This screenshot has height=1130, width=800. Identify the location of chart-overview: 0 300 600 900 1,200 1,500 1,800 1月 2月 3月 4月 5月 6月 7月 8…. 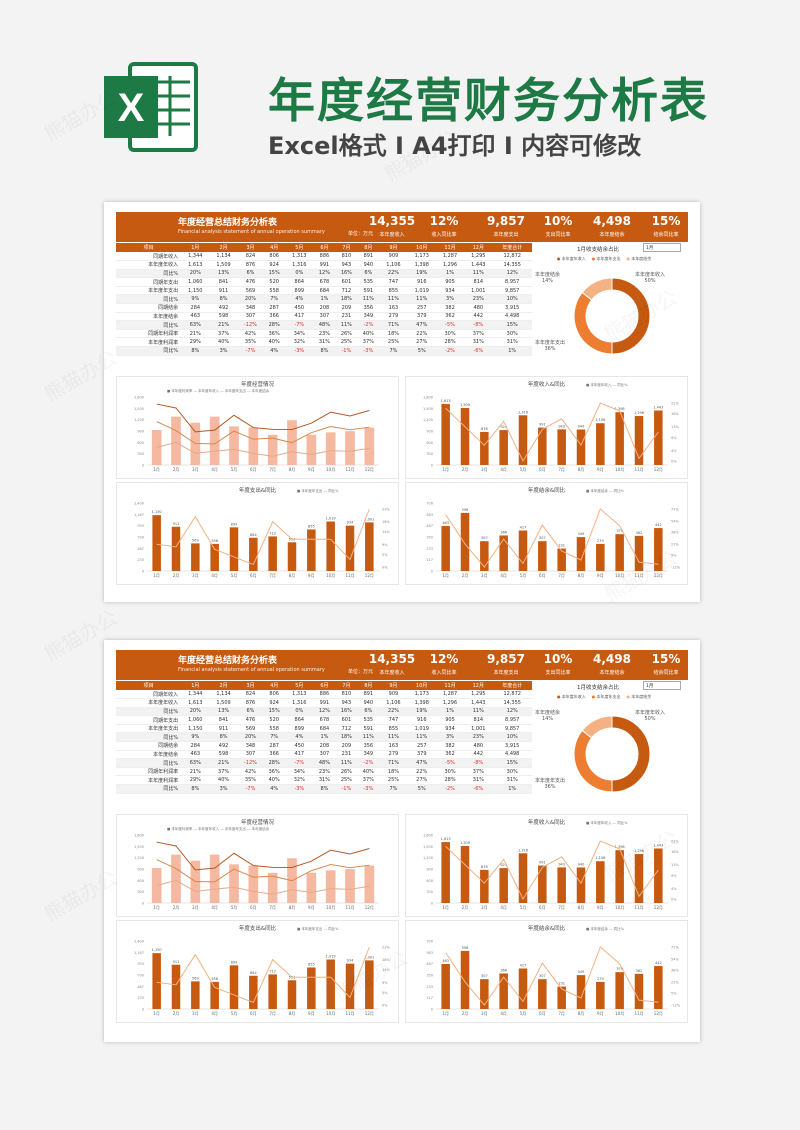
(257, 427).